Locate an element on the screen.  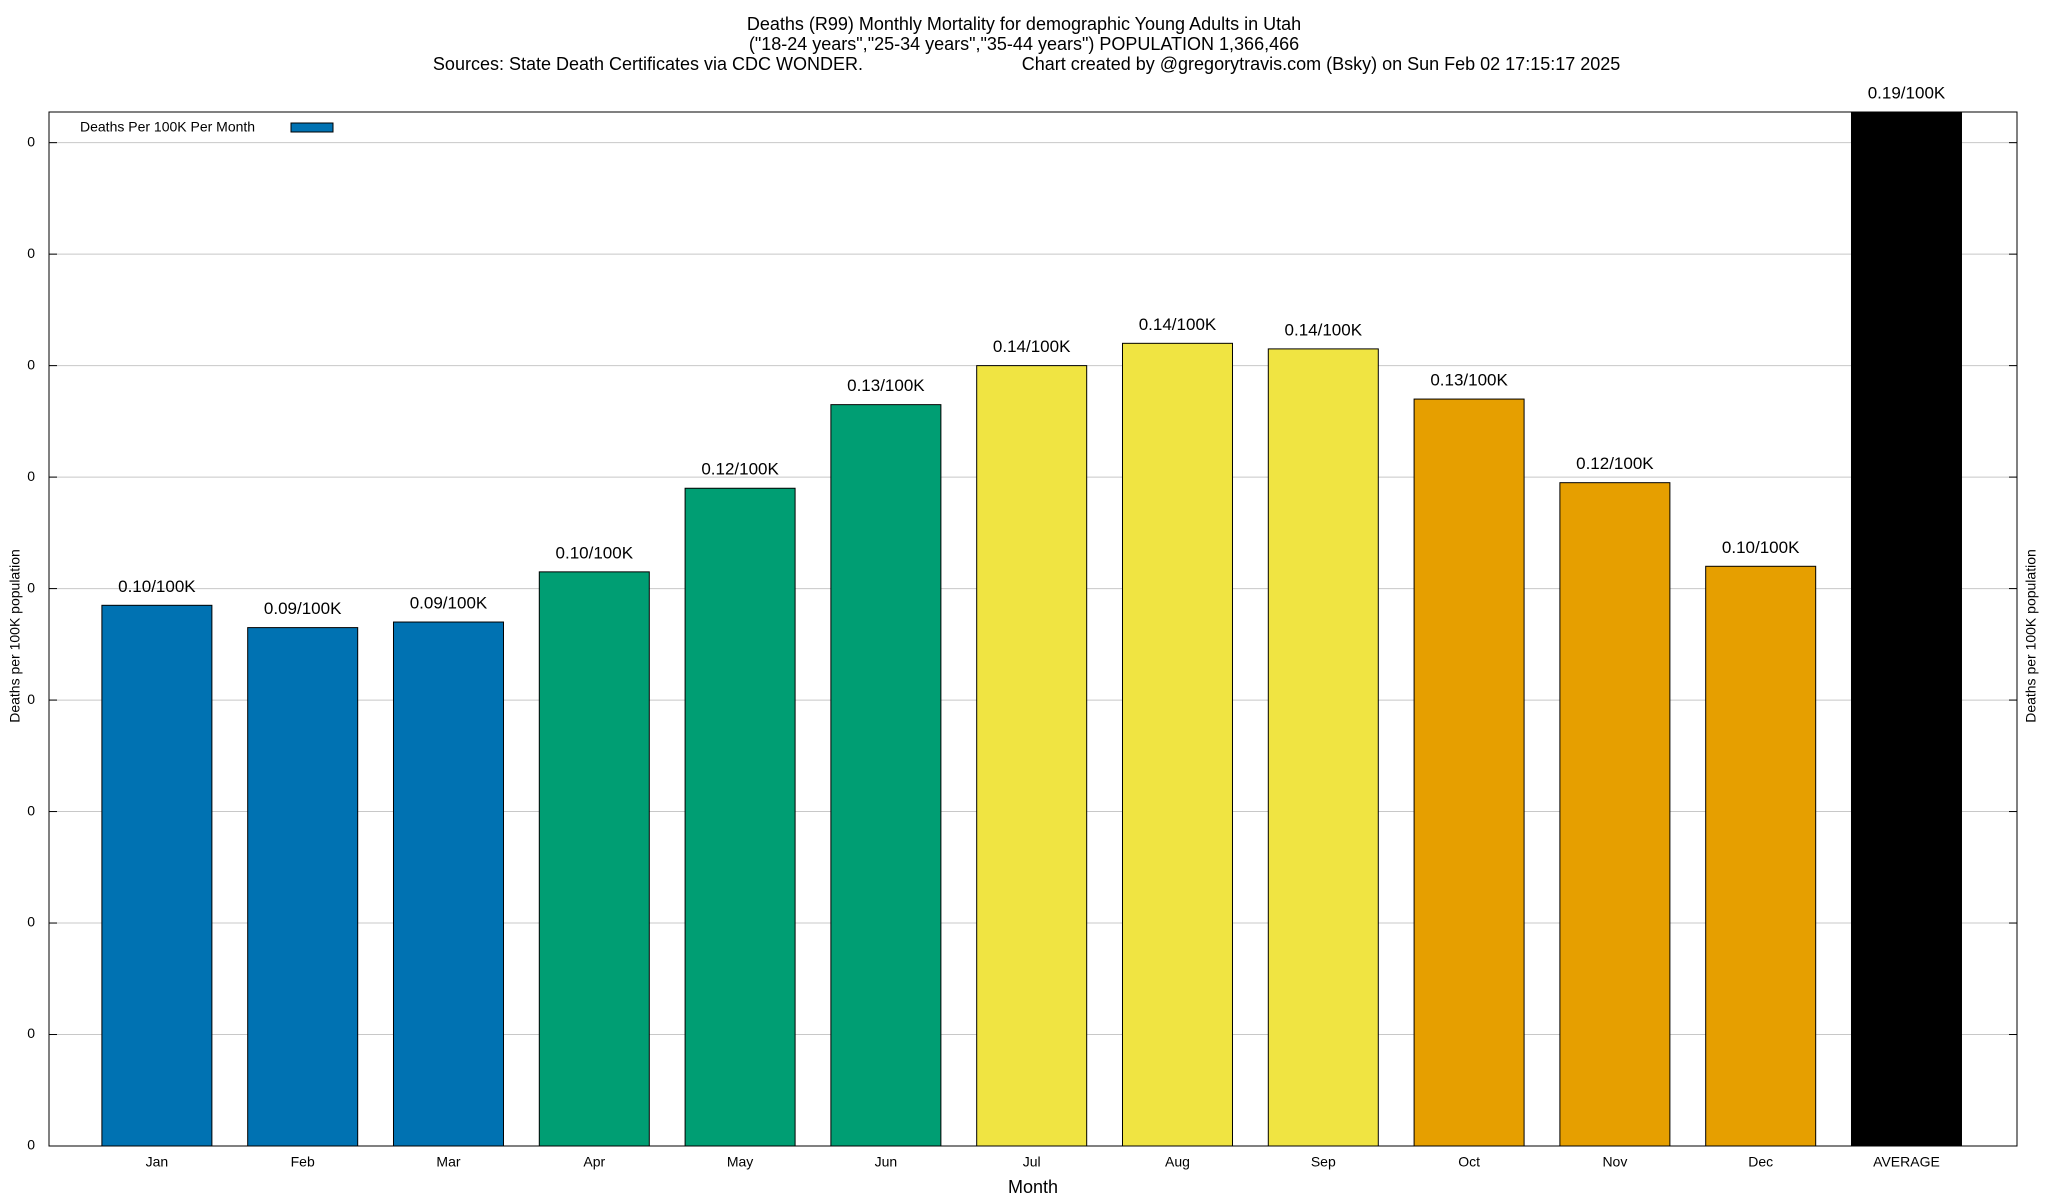
x-tick-label: Jul is located at coordinates (1032, 1162).